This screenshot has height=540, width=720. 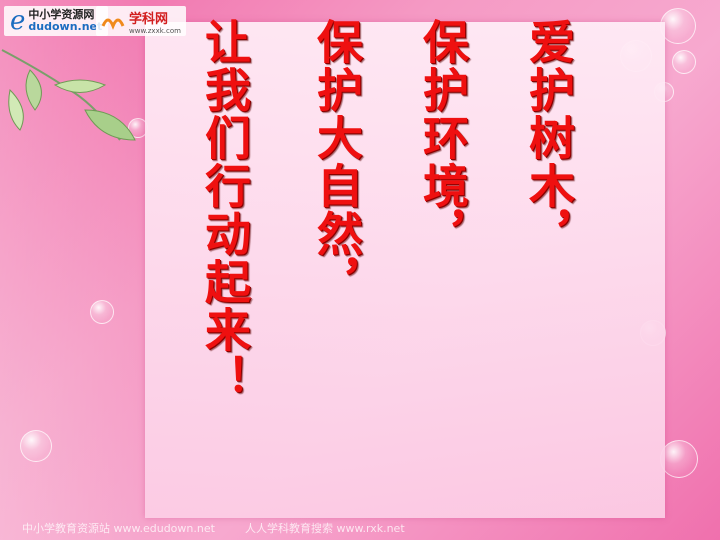 I want to click on logo-name: 学科网, so click(x=149, y=19).